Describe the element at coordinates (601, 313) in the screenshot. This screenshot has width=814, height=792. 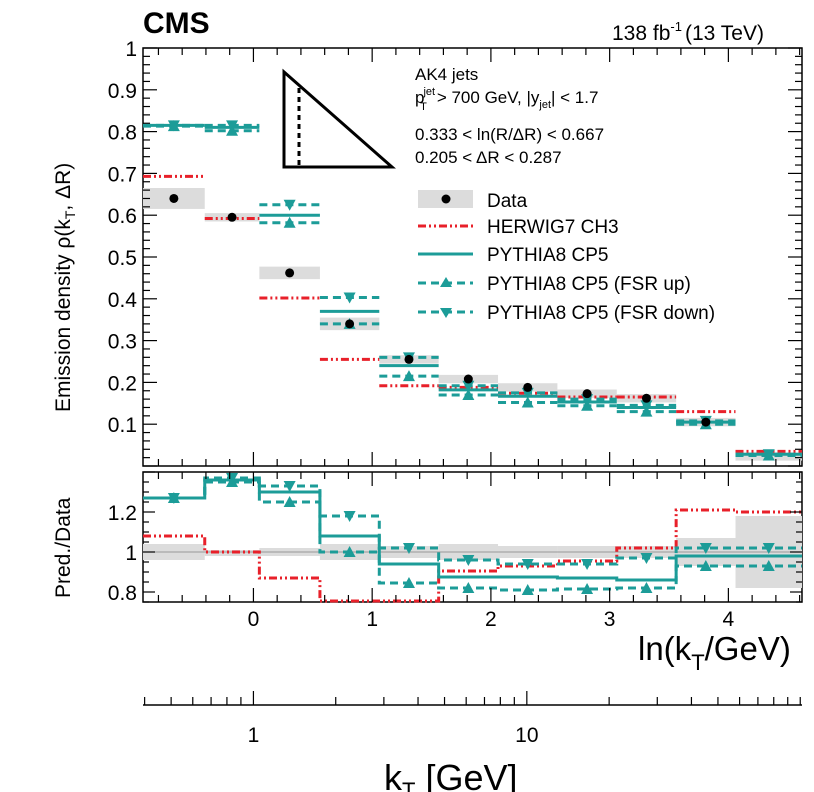
I see `legend-label-fsrdown: PYTHIA8 CP5 (FSR down)` at that location.